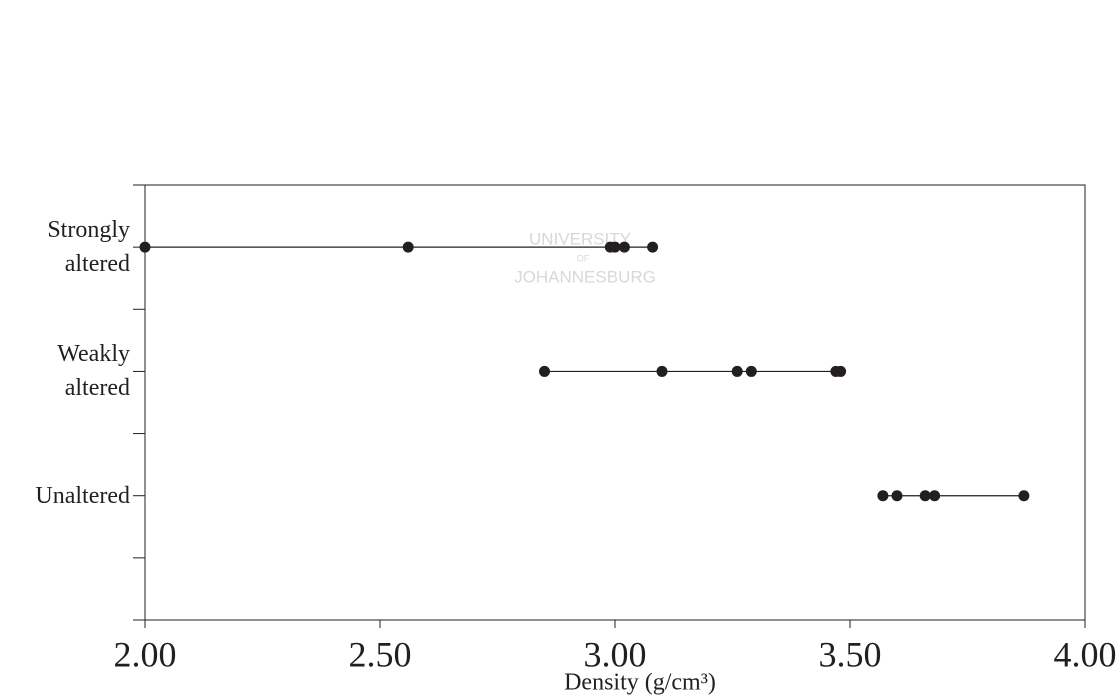 This screenshot has width=1120, height=700. Describe the element at coordinates (145, 654) in the screenshot. I see `x-tick-label: 2.00` at that location.